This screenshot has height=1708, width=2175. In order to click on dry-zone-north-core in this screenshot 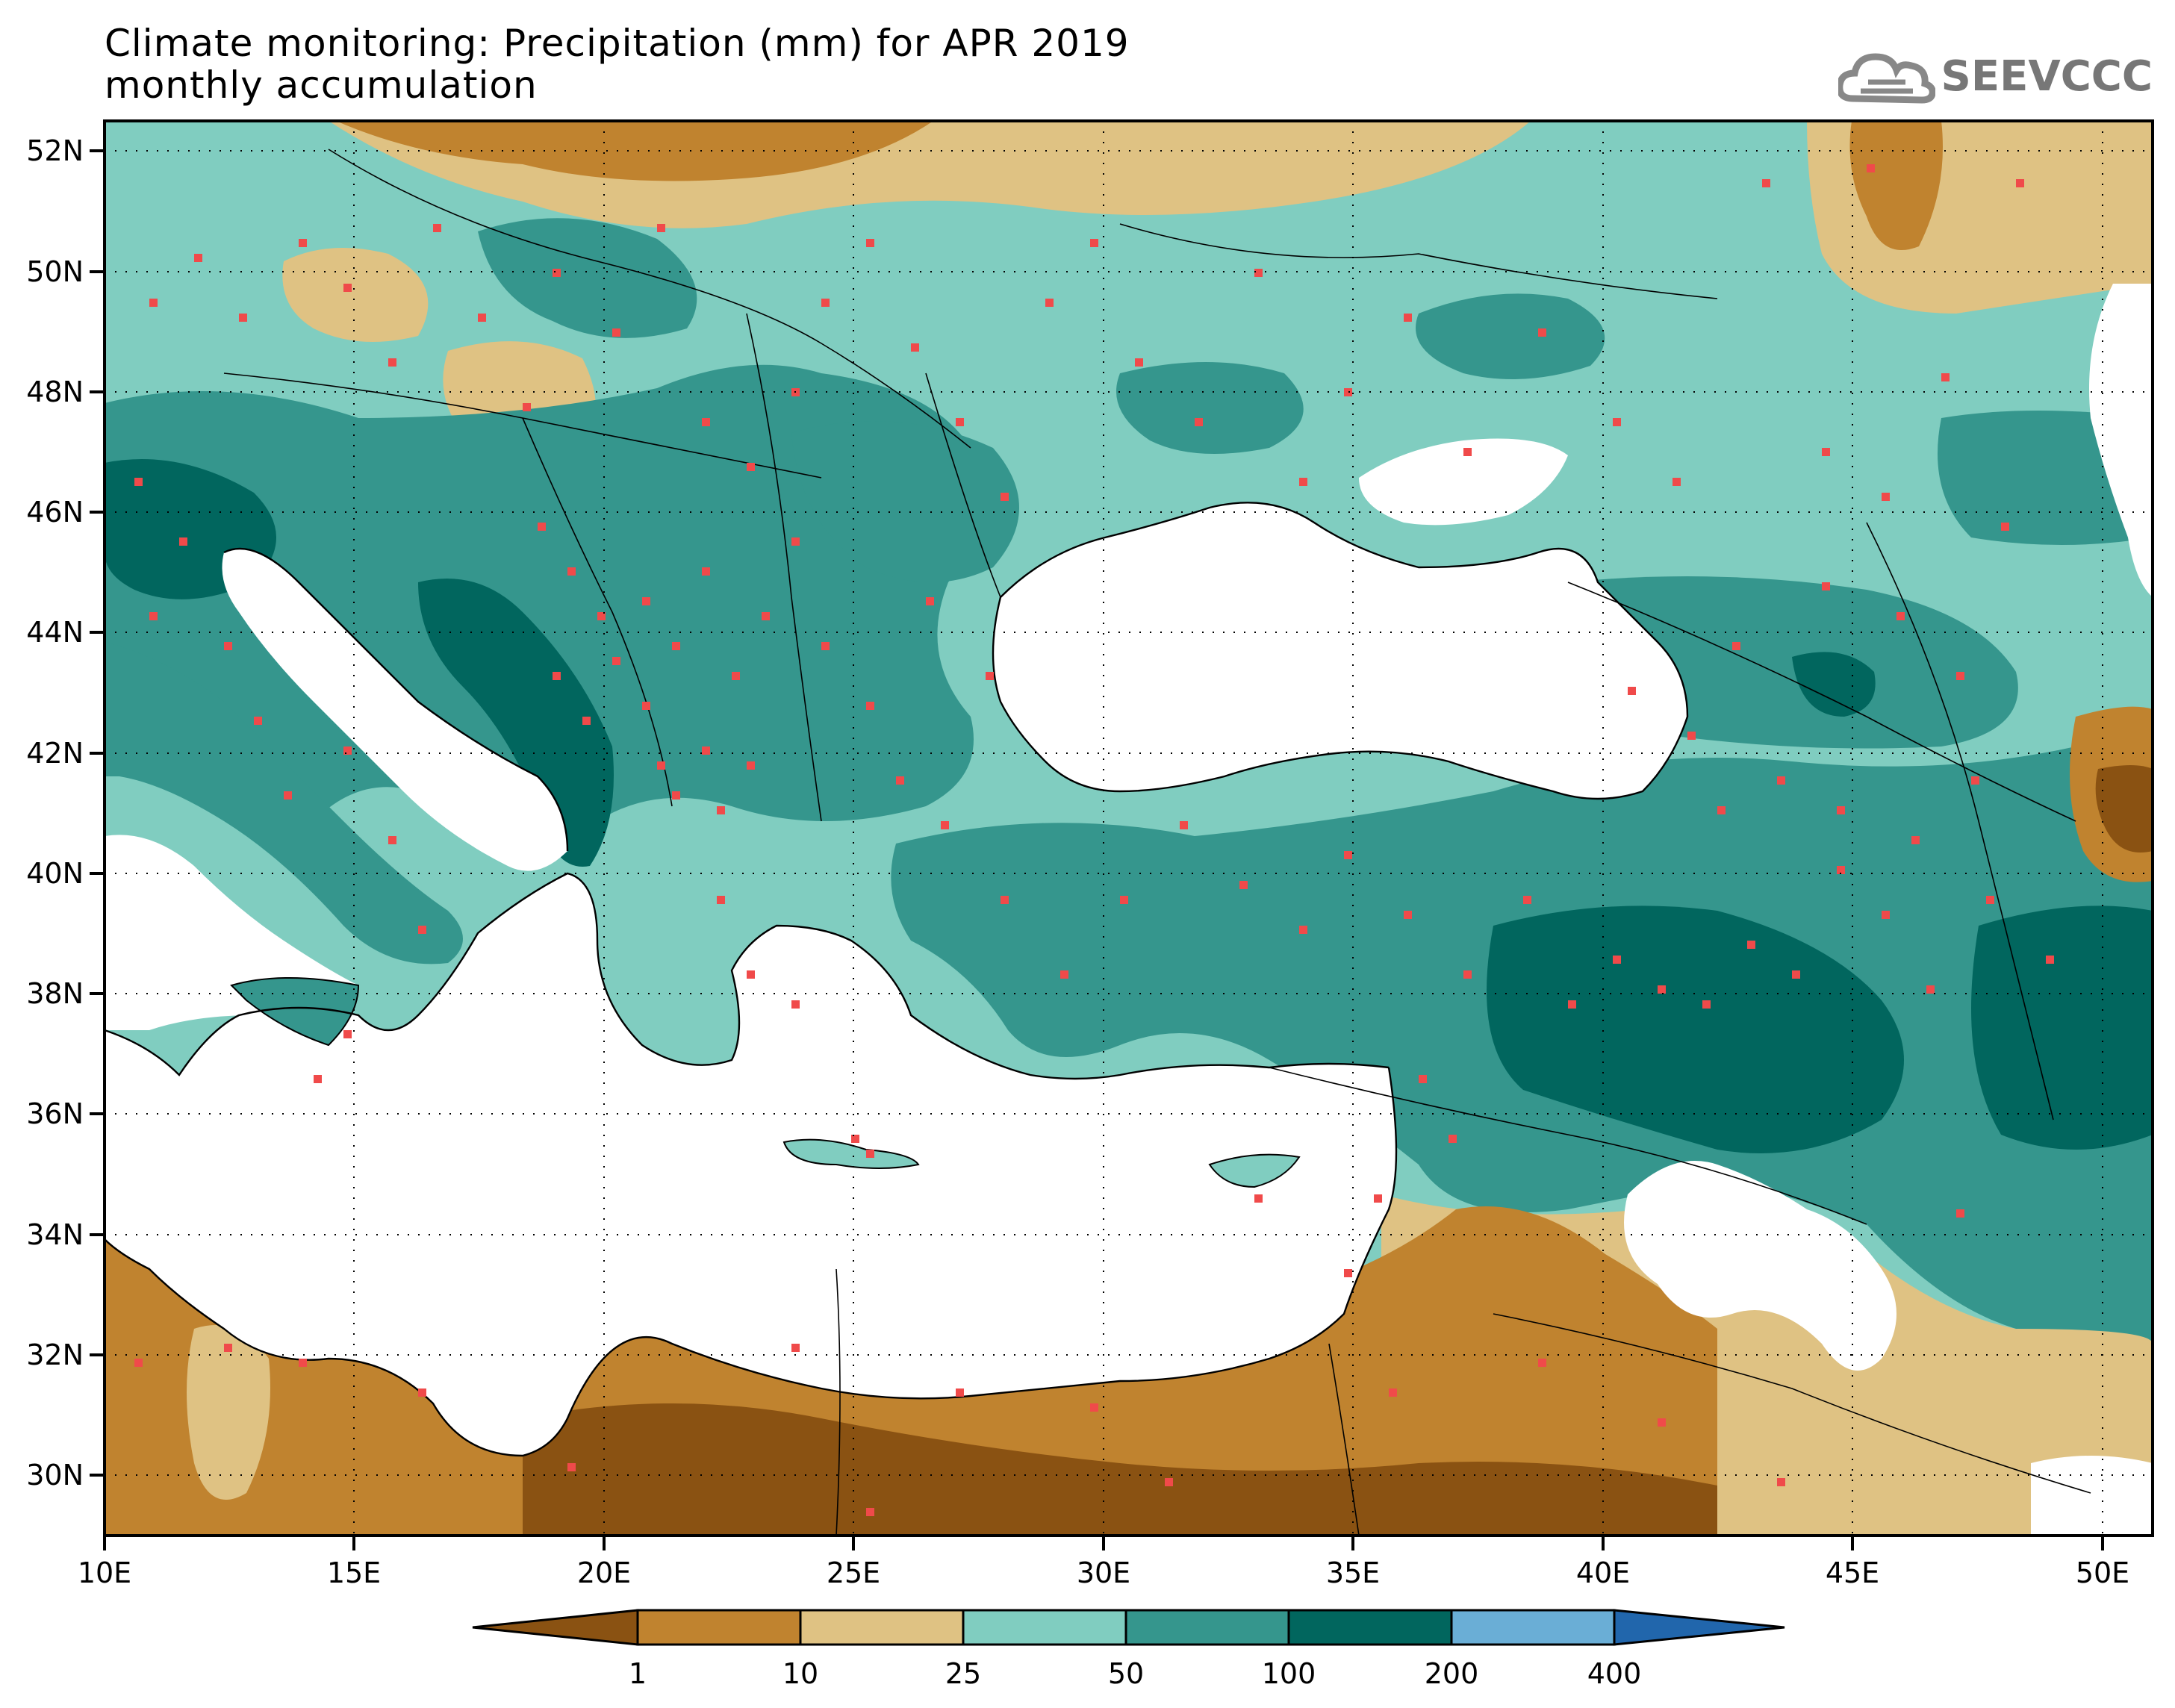, I will do `click(634, 151)`.